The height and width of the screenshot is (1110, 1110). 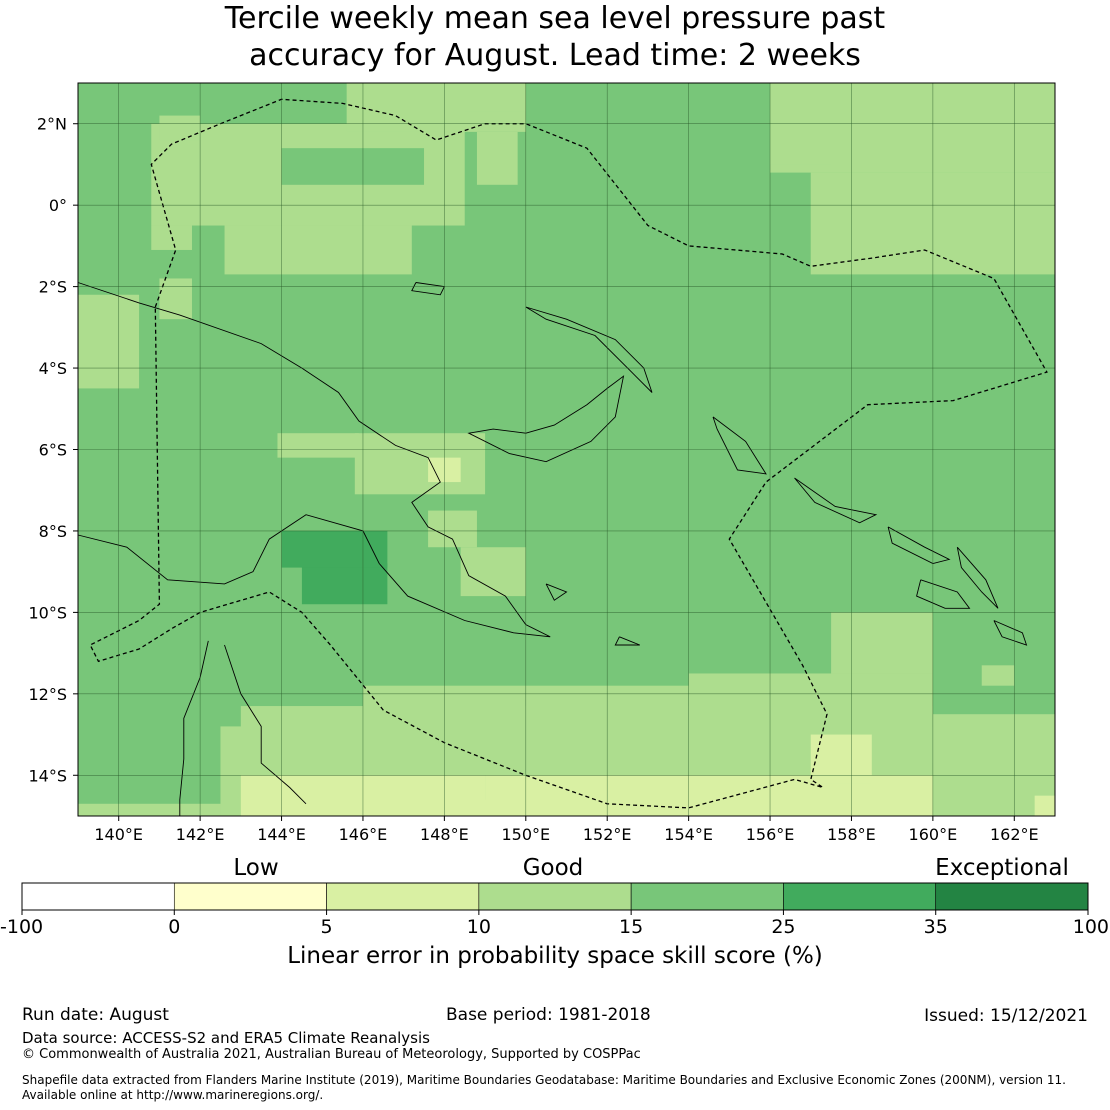 What do you see at coordinates (53, 287) in the screenshot?
I see `lat-tick-label: 2°S` at bounding box center [53, 287].